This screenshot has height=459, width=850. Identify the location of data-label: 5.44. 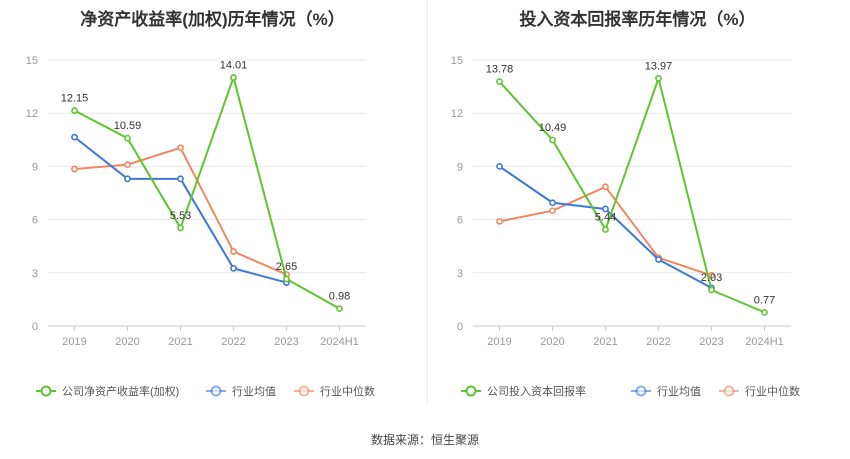
(605, 218).